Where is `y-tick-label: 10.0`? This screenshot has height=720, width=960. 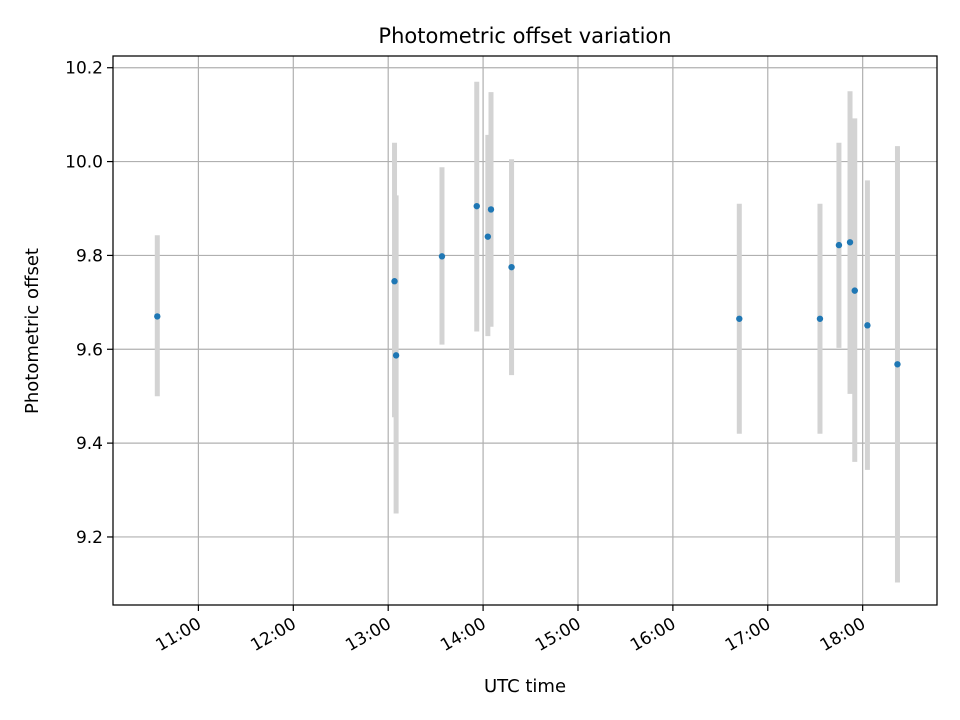 y-tick-label: 10.0 is located at coordinates (84, 163).